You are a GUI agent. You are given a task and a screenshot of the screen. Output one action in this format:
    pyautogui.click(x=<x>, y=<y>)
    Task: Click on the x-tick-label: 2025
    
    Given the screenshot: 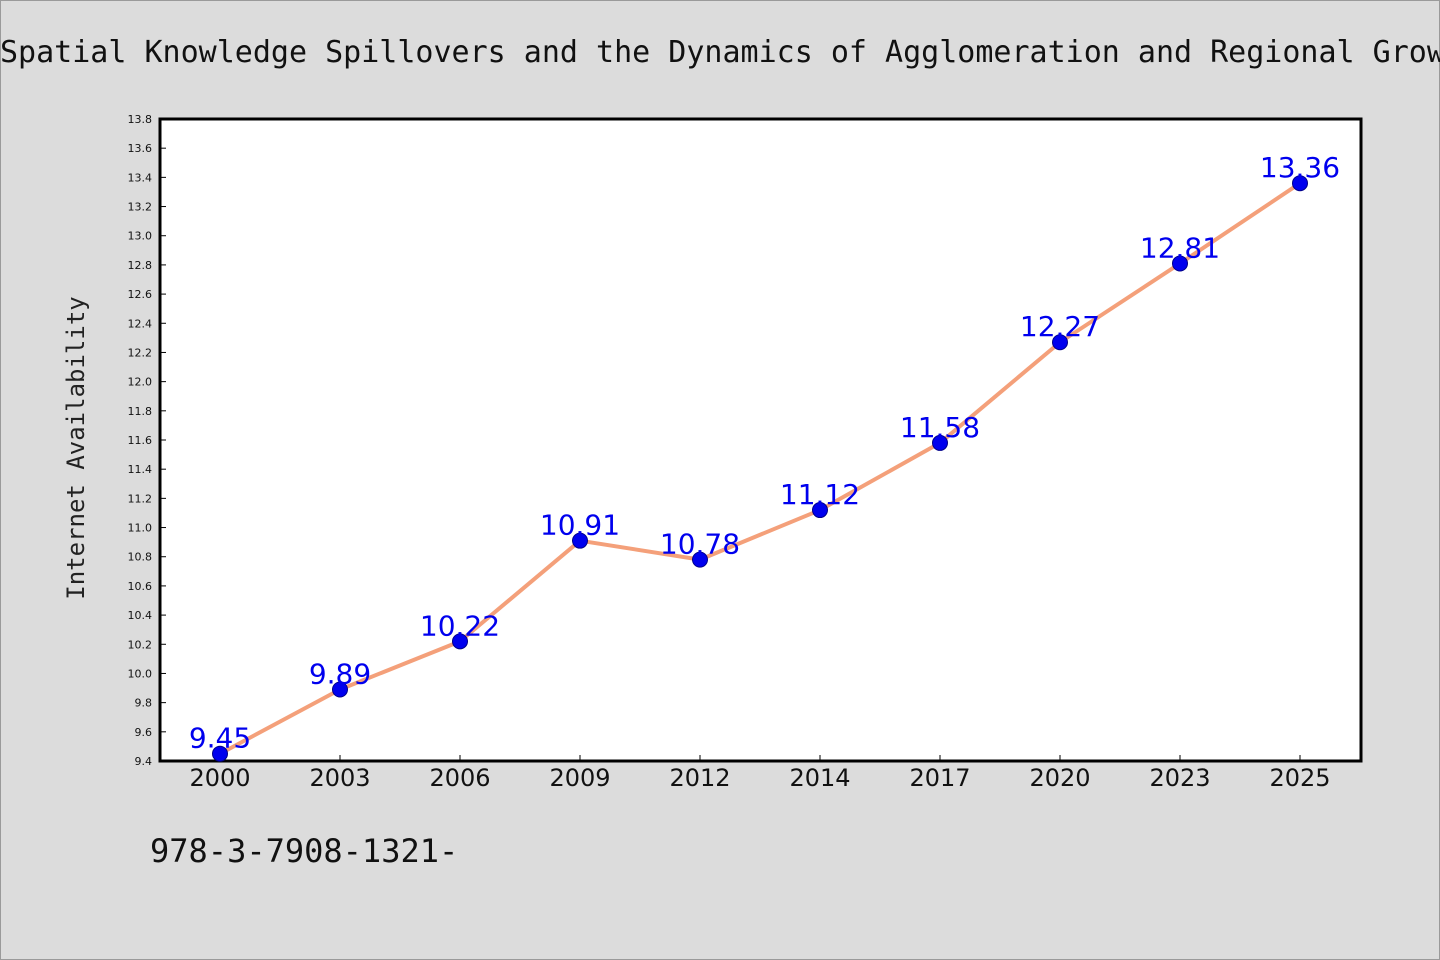 What is the action you would take?
    pyautogui.click(x=1299, y=778)
    